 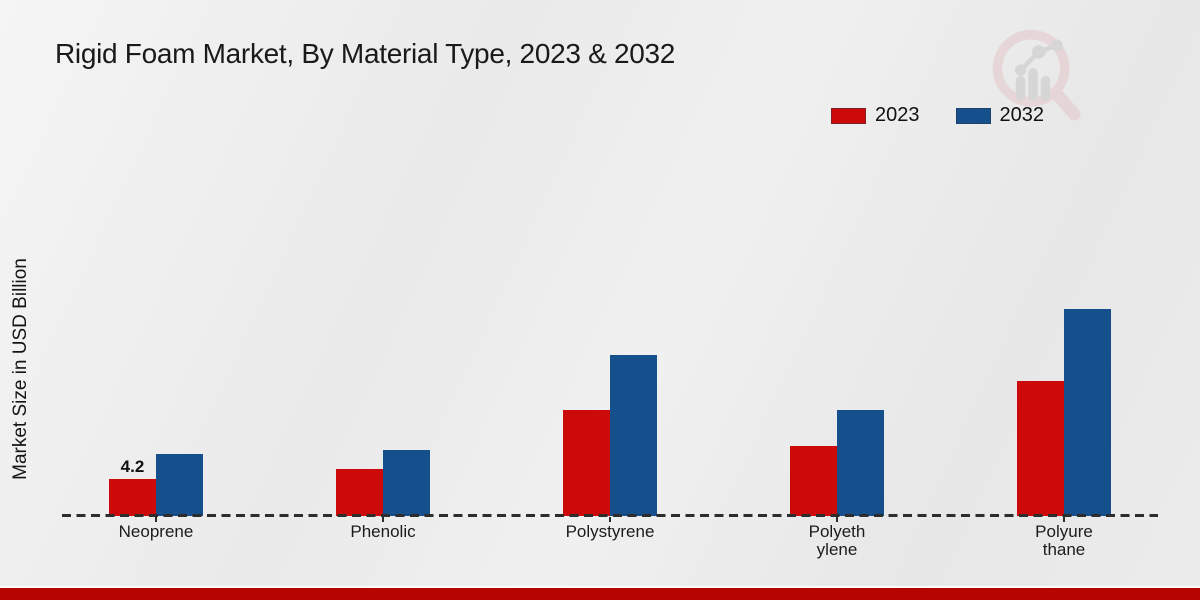 I want to click on legend-label-2023: 2023, so click(x=897, y=115).